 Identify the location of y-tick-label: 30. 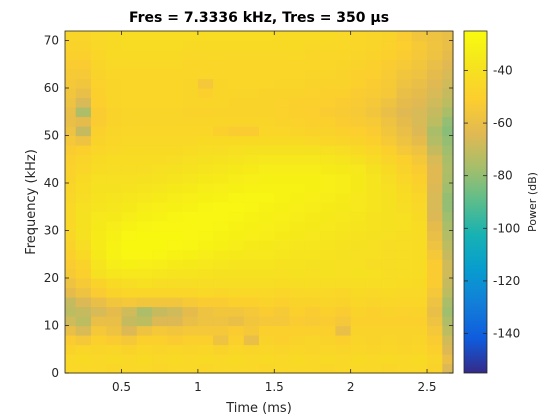
(51, 231).